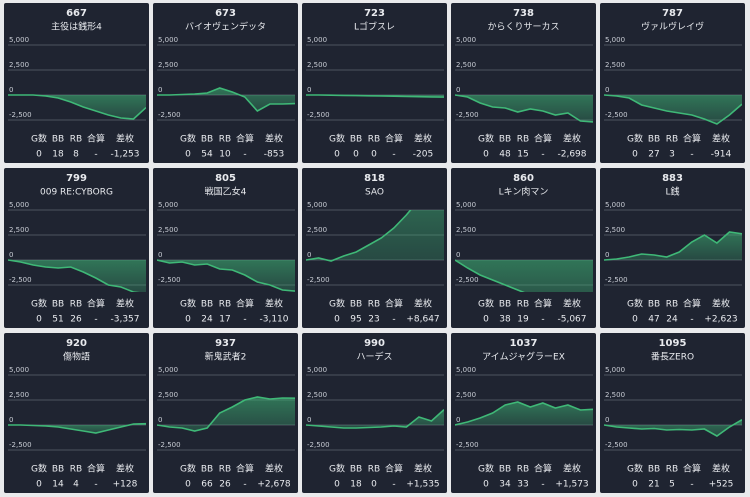 The image size is (750, 497). I want to click on machine-number: 818, so click(374, 178).